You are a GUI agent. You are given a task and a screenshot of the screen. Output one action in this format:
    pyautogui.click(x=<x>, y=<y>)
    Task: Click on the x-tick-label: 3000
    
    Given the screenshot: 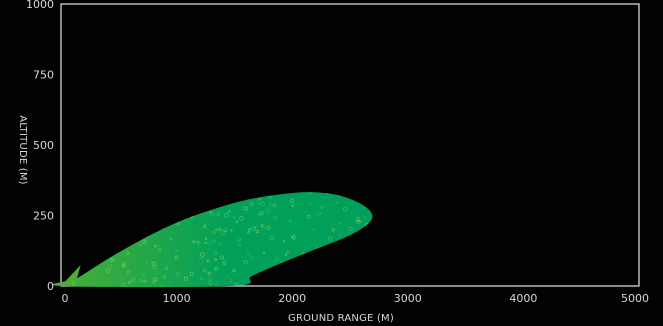 What is the action you would take?
    pyautogui.click(x=408, y=298)
    